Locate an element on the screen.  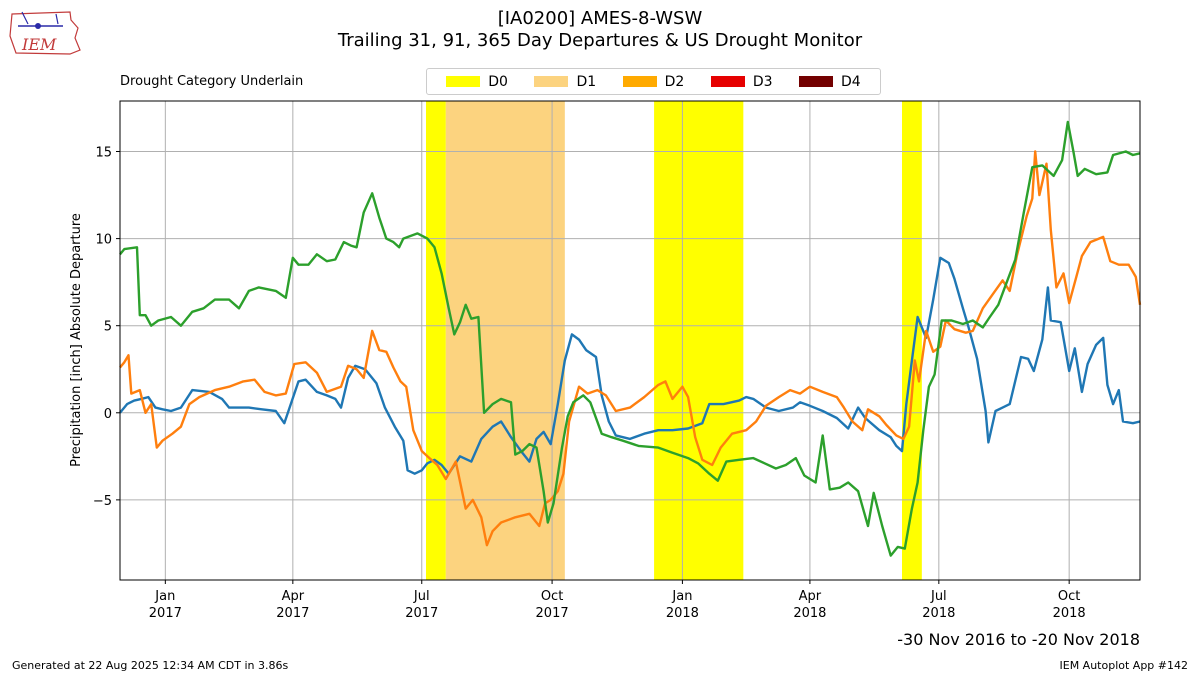
legend-item-d1: D1 is located at coordinates (565, 82).